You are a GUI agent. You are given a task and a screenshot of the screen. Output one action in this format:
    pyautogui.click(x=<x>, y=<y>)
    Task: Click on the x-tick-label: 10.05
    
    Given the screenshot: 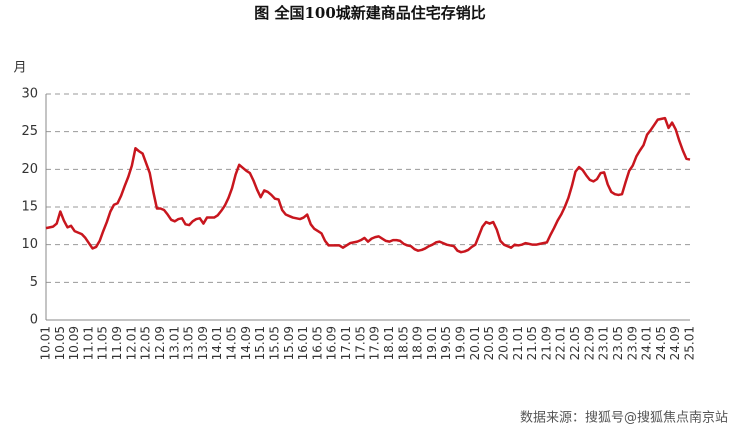 What is the action you would take?
    pyautogui.click(x=60, y=343)
    